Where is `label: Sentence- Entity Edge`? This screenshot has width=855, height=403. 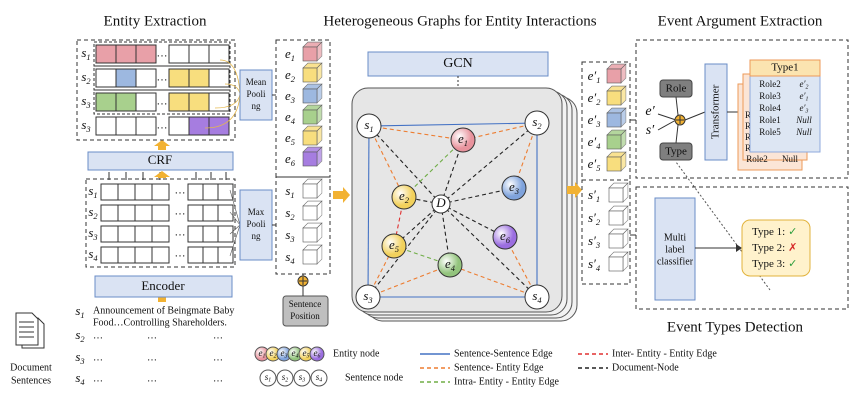 label: Sentence- Entity Edge is located at coordinates (499, 367).